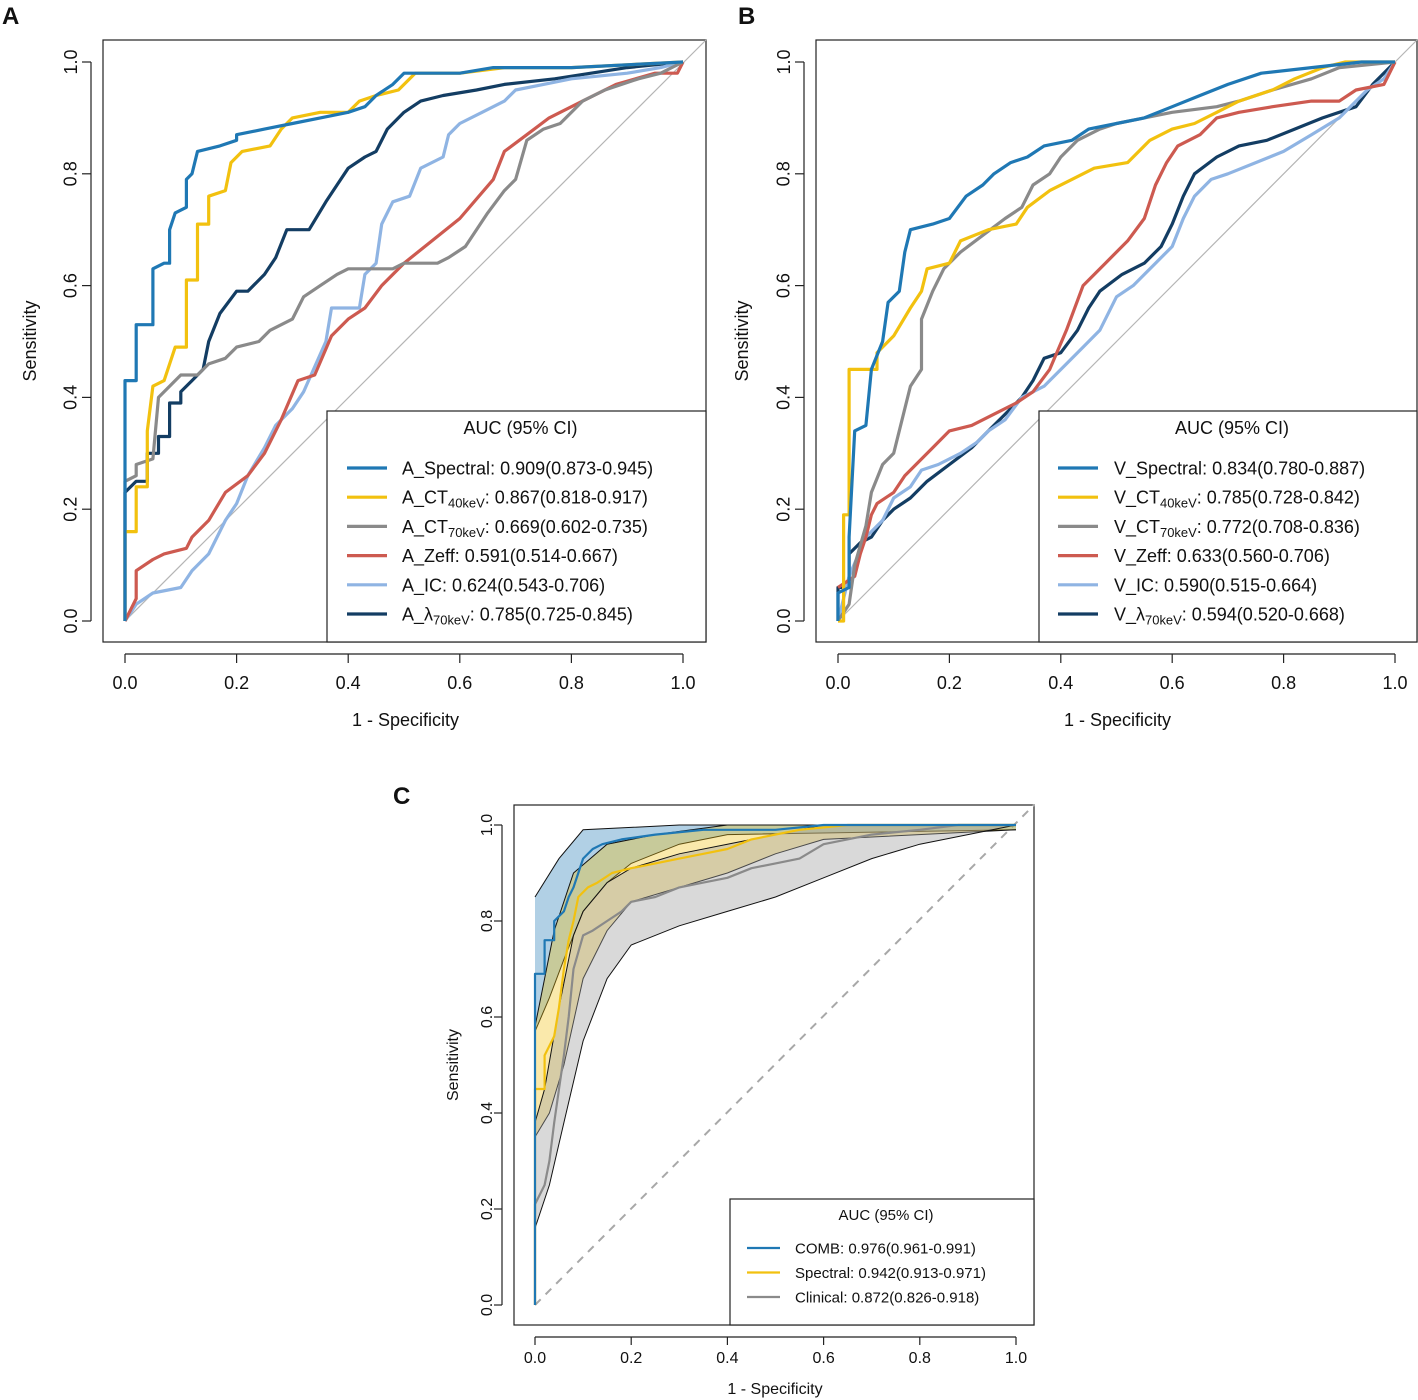  Describe the element at coordinates (527, 468) in the screenshot. I see `legend-label: A_Spectral: 0.909(0.873-0.945)` at that location.